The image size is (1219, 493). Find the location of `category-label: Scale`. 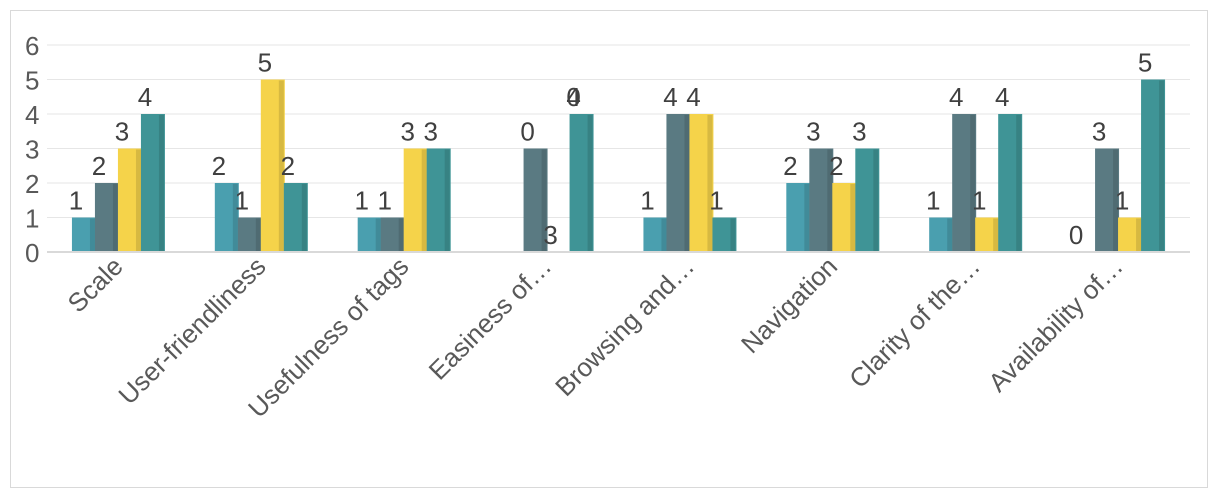

category-label: Scale is located at coordinates (94, 284).